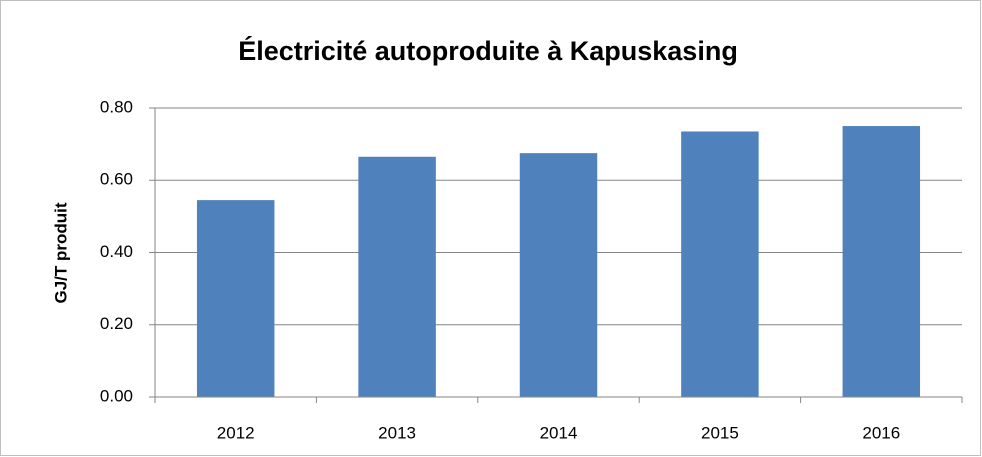  I want to click on y-tick-label: 0.00, so click(116, 395).